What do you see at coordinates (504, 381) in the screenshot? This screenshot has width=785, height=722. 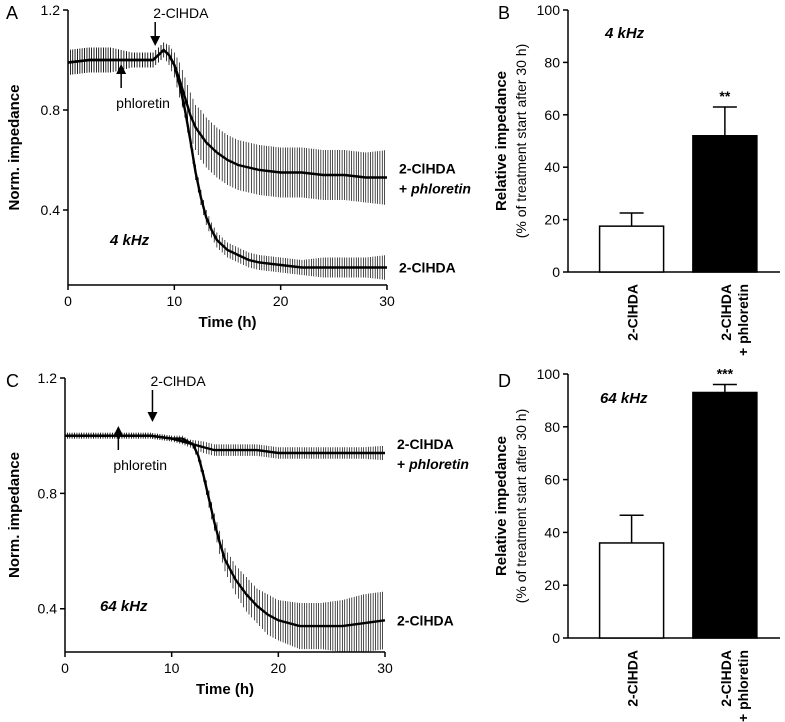 I see `panel-letter-D: D` at bounding box center [504, 381].